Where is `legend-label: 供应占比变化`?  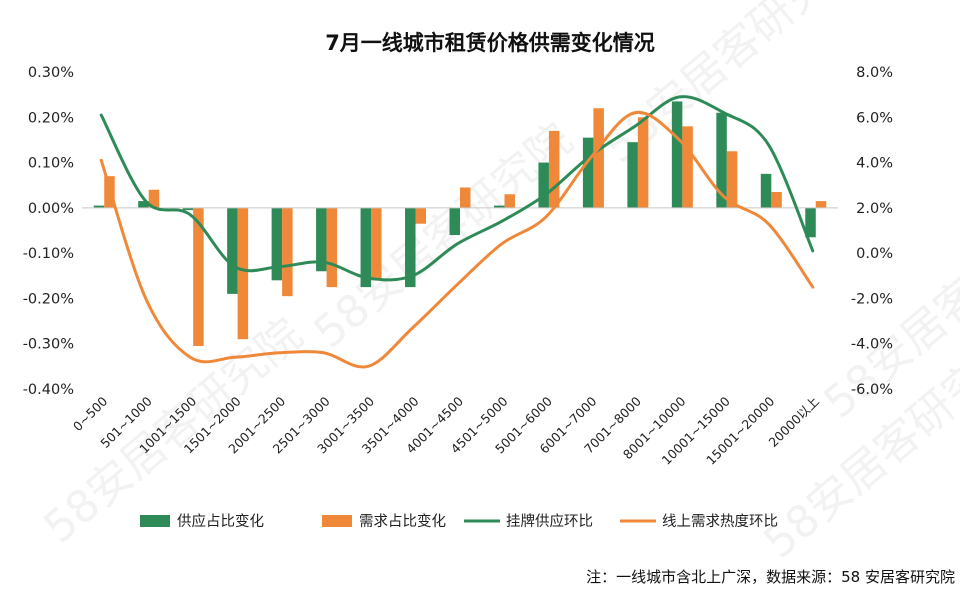
legend-label: 供应占比变化 is located at coordinates (220, 521).